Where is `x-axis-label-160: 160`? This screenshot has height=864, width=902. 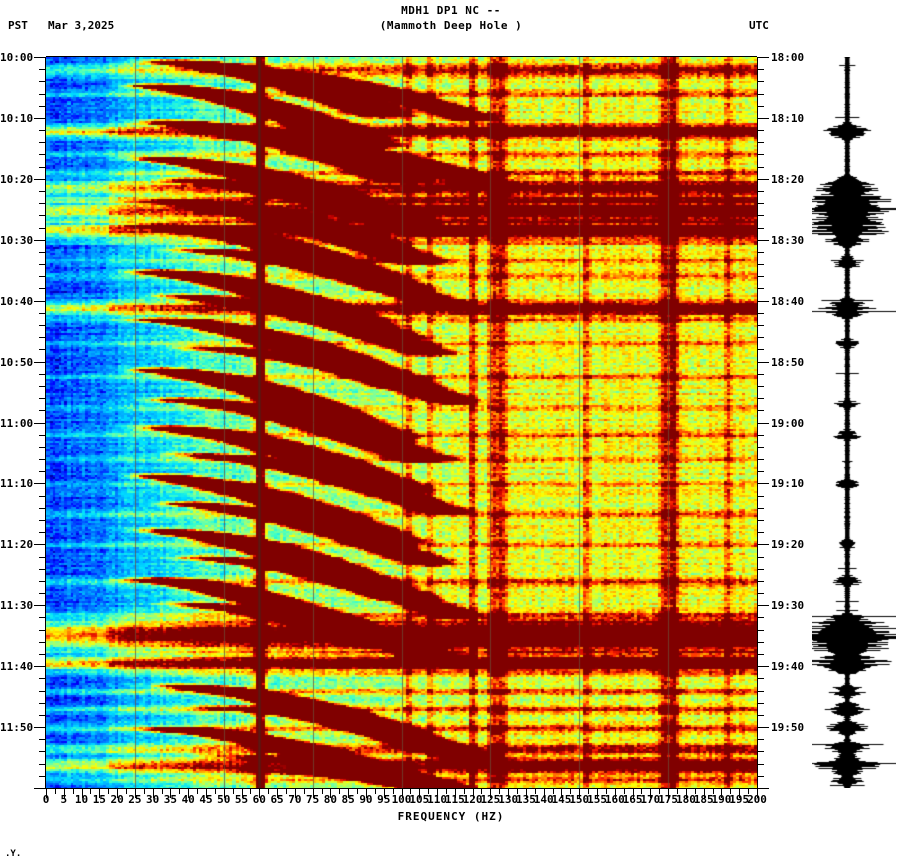
x-axis-label-160: 160 is located at coordinates (614, 799).